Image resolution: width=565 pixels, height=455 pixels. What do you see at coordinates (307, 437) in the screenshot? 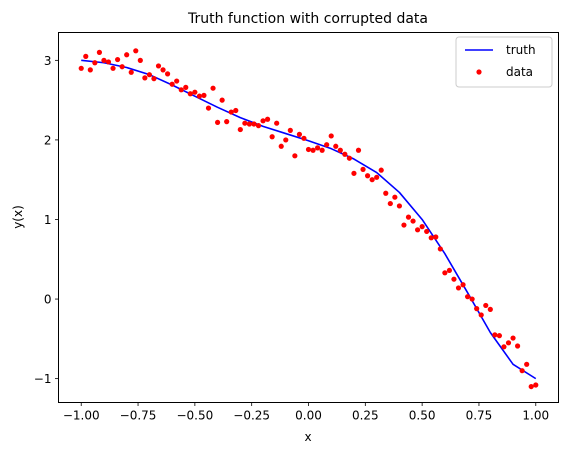
I see `x-axis-label: x` at bounding box center [307, 437].